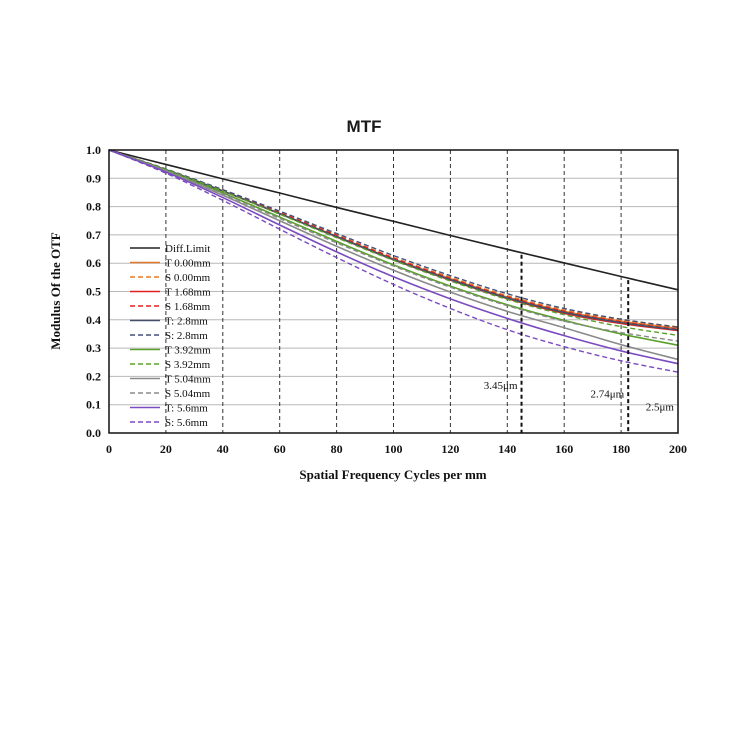 The image size is (750, 750). What do you see at coordinates (678, 449) in the screenshot?
I see `x-tick-label: 200` at bounding box center [678, 449].